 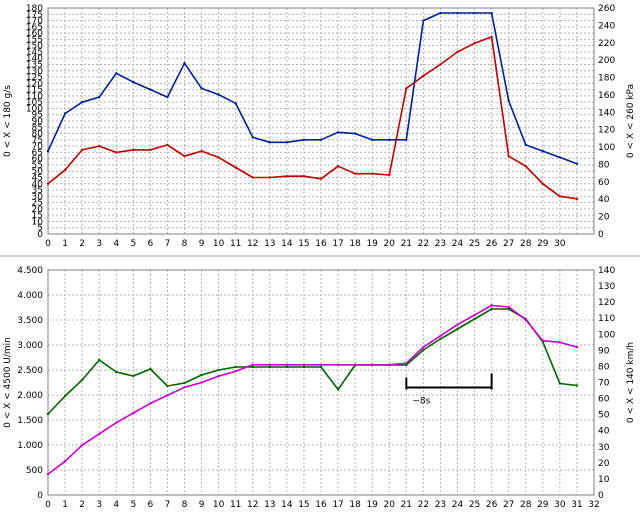 What do you see at coordinates (321, 244) in the screenshot?
I see `x-tick-label: 16` at bounding box center [321, 244].